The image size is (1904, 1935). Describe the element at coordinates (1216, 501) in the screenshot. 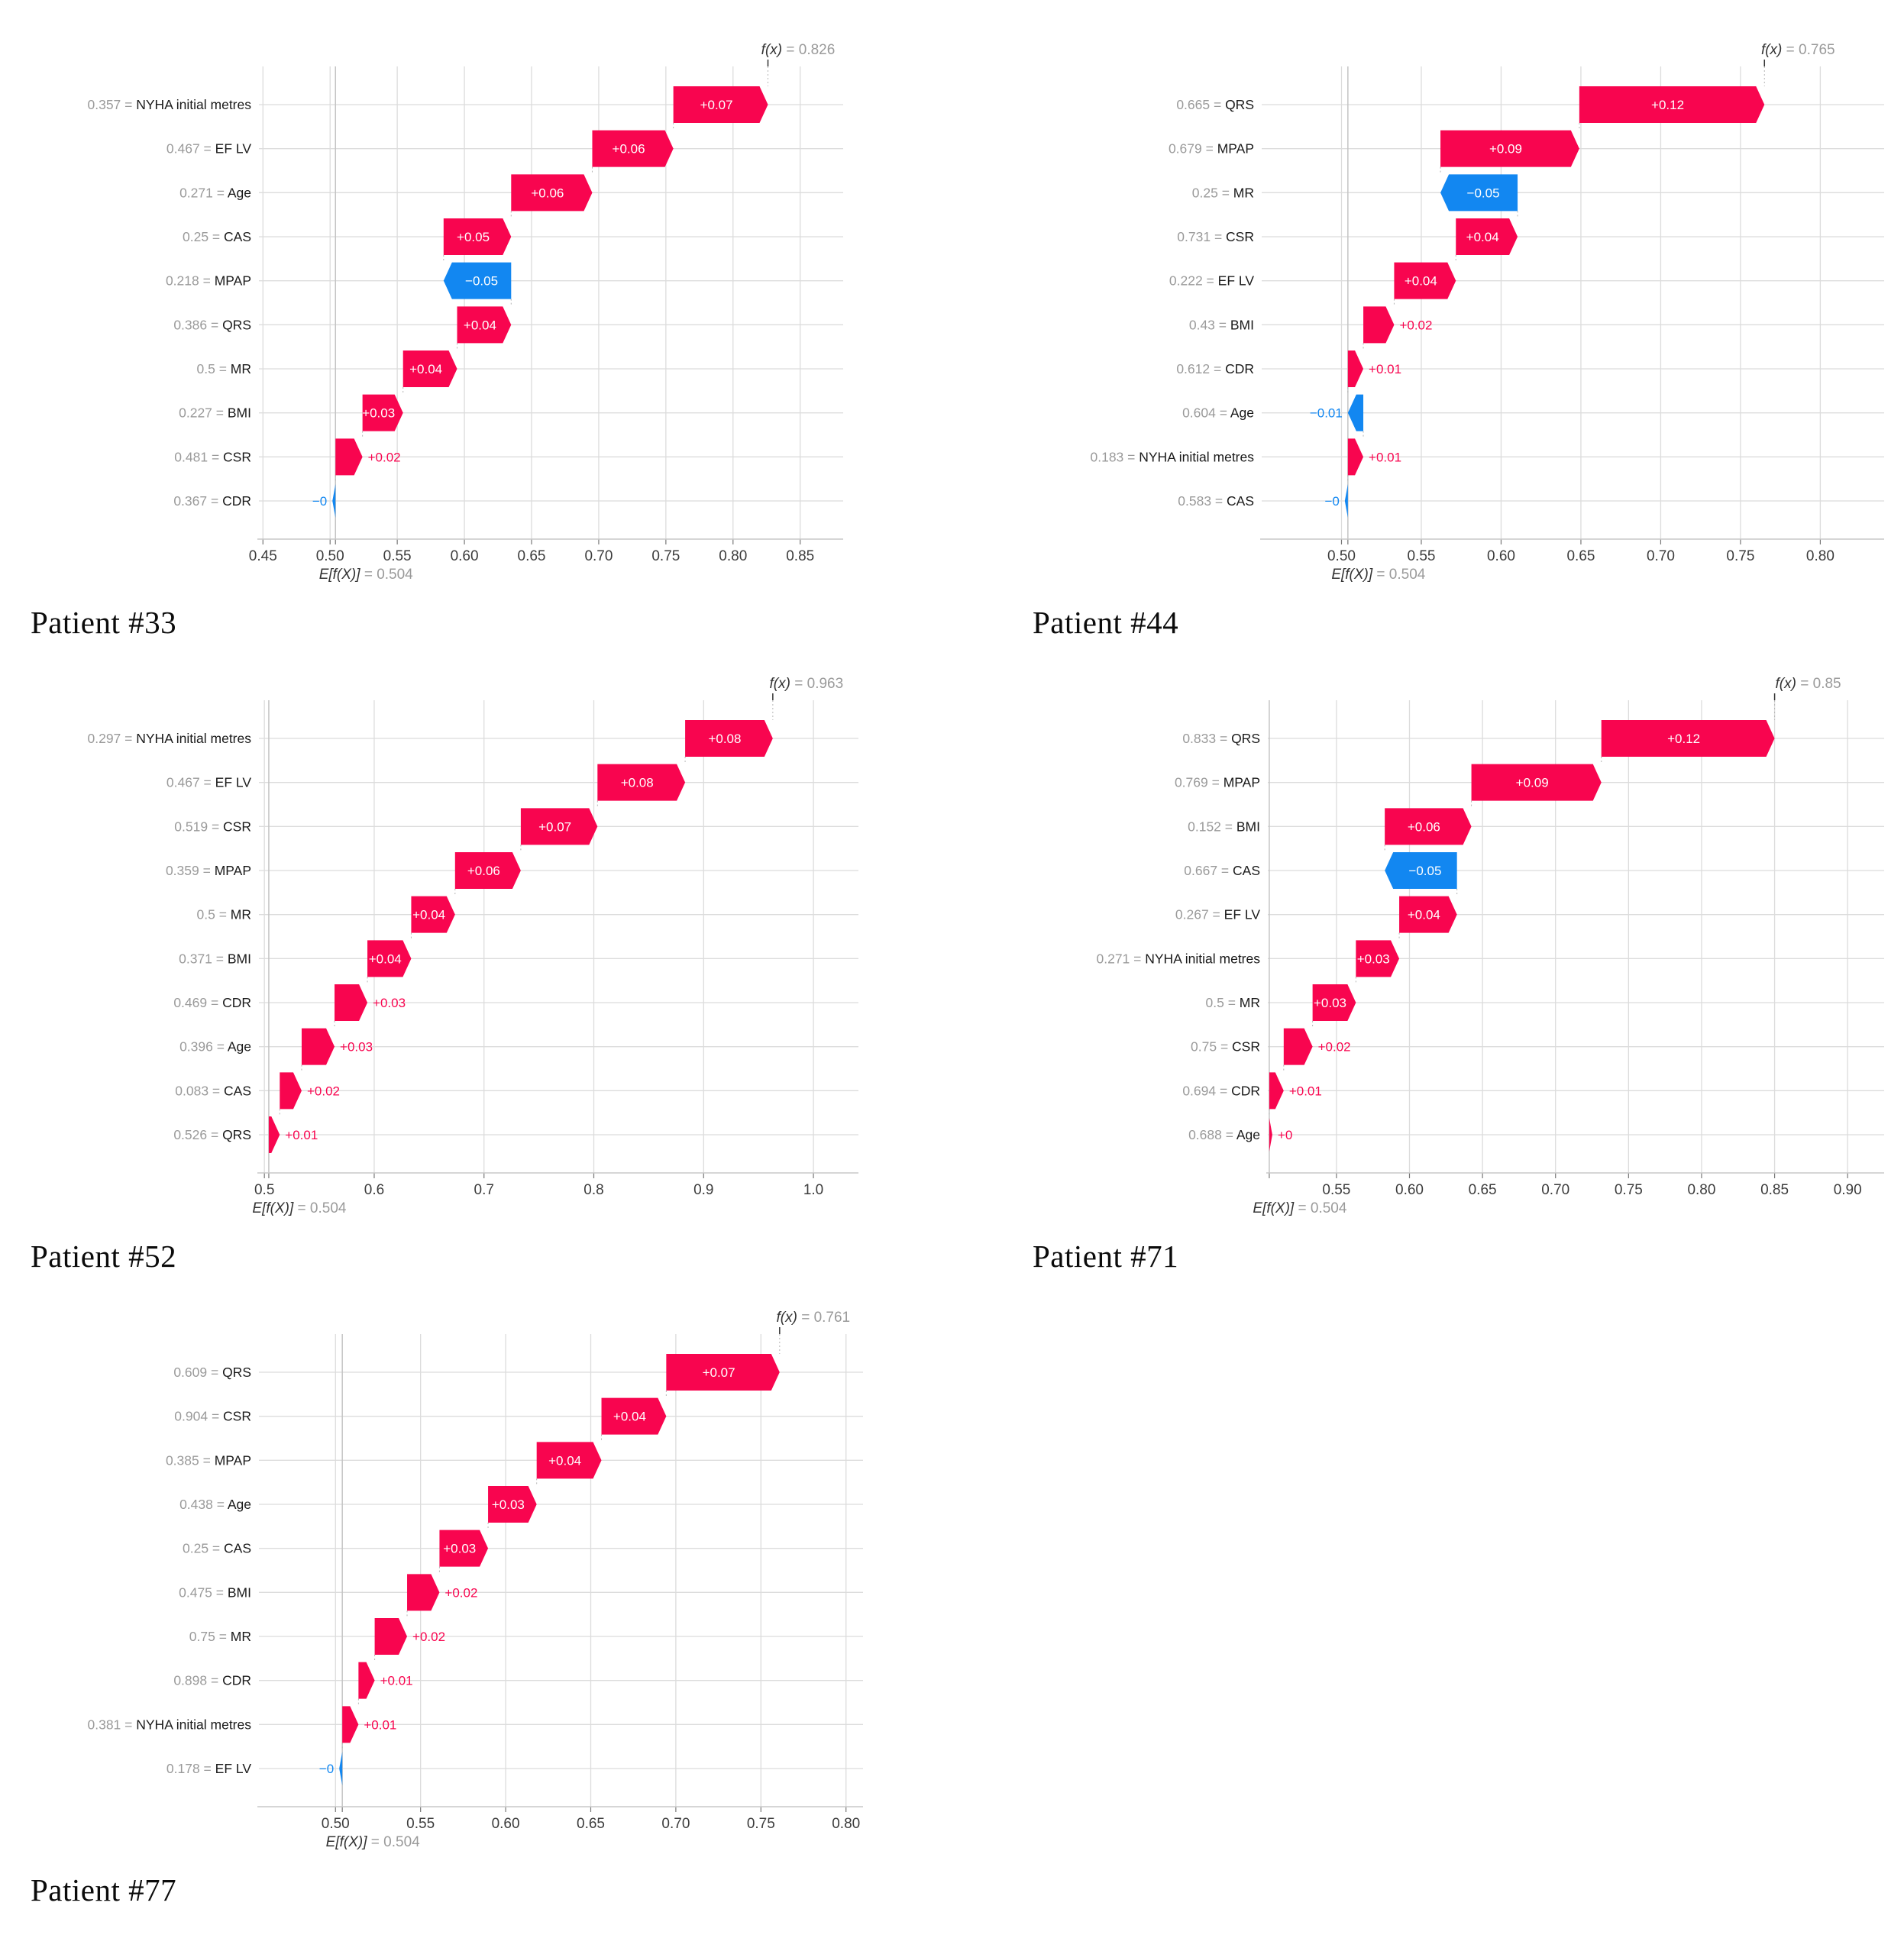

I see `feature-row-label: 0.583 = CAS` at that location.